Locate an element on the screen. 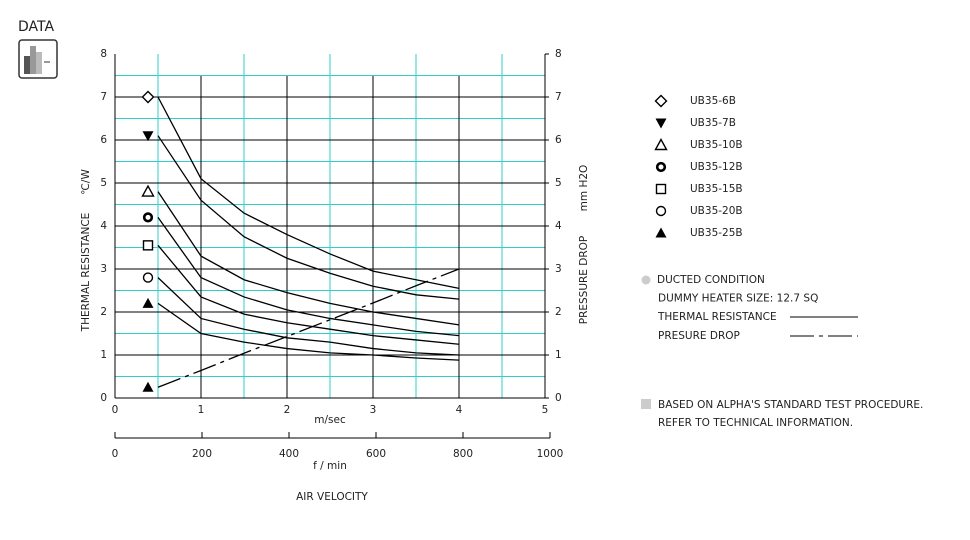  line-key-label: PRESURE DROP is located at coordinates (699, 336).